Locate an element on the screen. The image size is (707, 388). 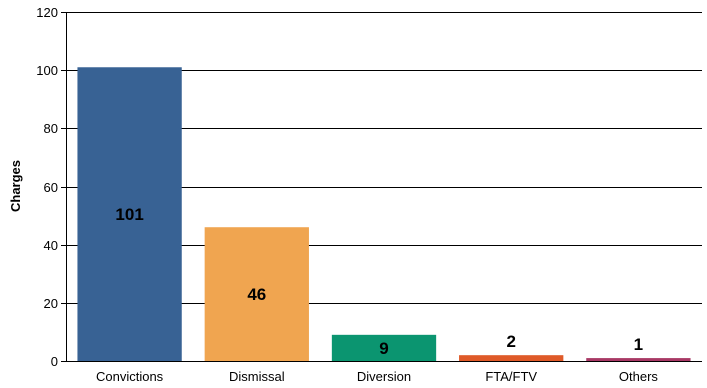
data-label: 1 is located at coordinates (638, 344).